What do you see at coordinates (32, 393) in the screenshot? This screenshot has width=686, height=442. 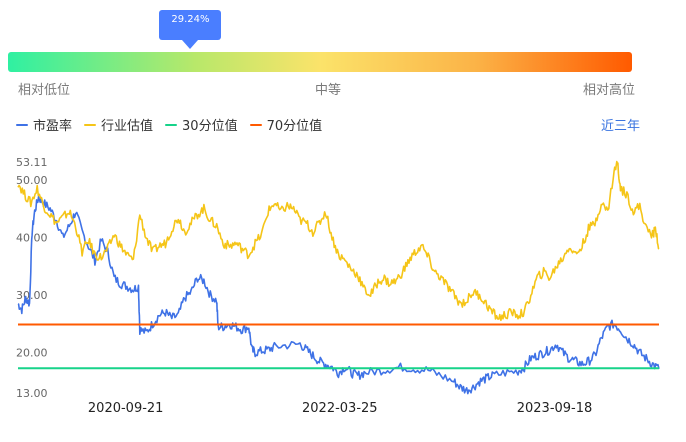 I see `y-tick-label: 13.00` at bounding box center [32, 393].